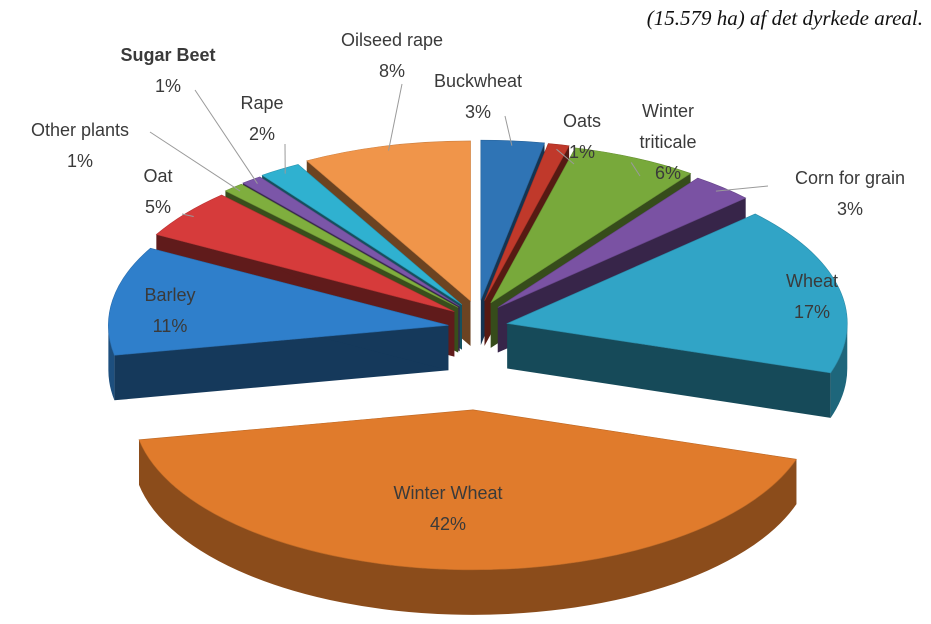 This screenshot has width=931, height=624. Describe the element at coordinates (448, 493) in the screenshot. I see `label-name: Winter Wheat` at that location.